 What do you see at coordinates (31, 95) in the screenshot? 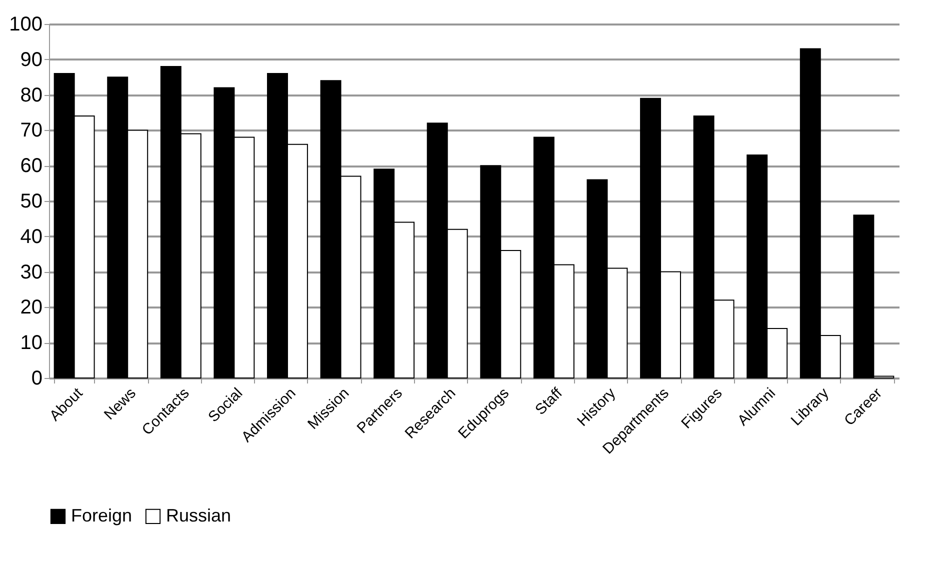
I see `y-tick-label: 80` at bounding box center [31, 95].